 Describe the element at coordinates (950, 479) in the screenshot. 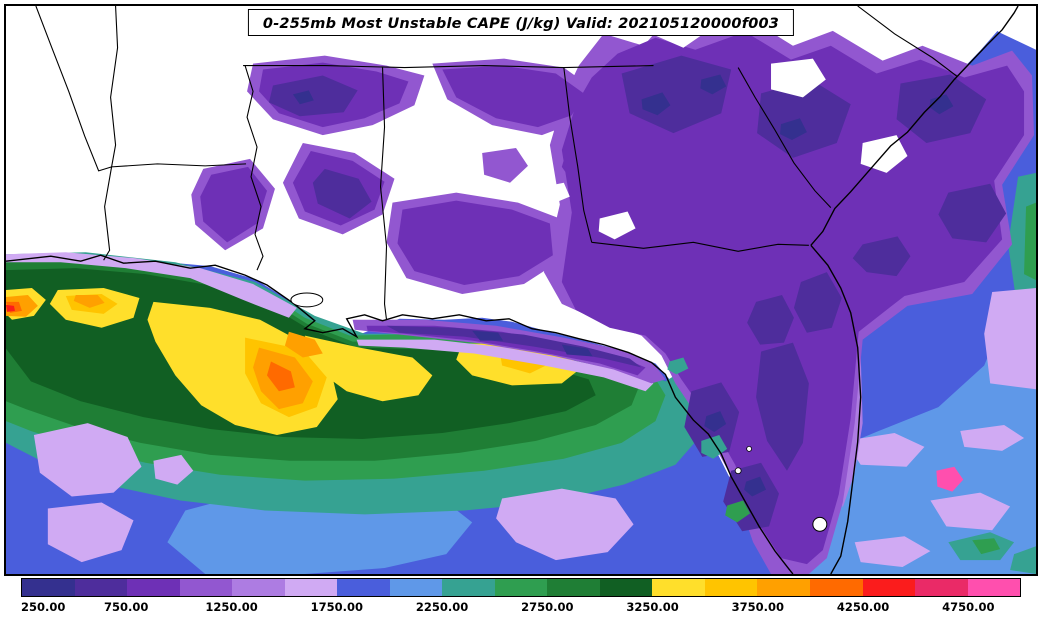

I see `cape-fill-4750-pink` at that location.